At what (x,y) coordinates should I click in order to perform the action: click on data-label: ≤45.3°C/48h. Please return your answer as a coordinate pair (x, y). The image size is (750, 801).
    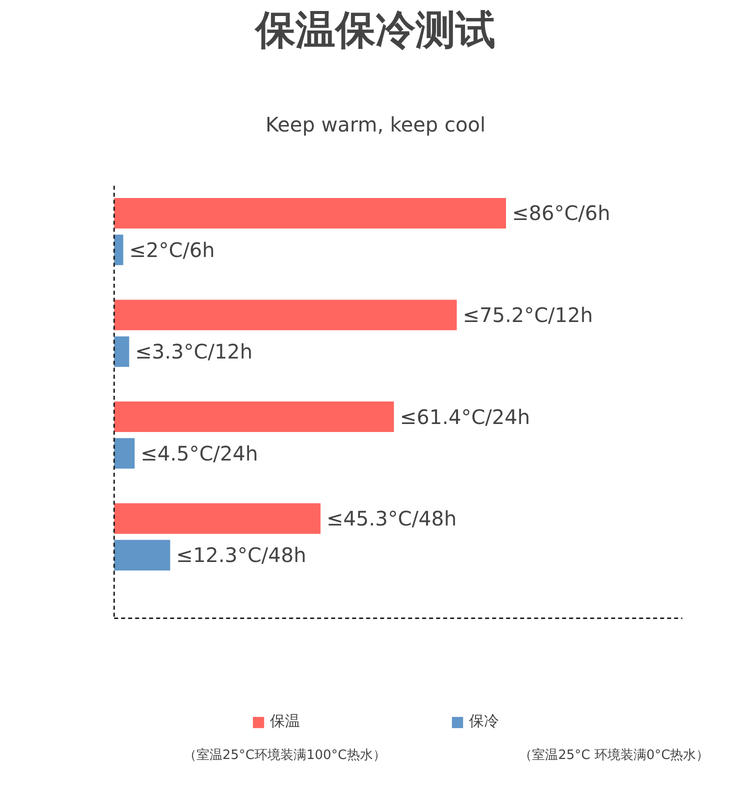
    Looking at the image, I should click on (391, 518).